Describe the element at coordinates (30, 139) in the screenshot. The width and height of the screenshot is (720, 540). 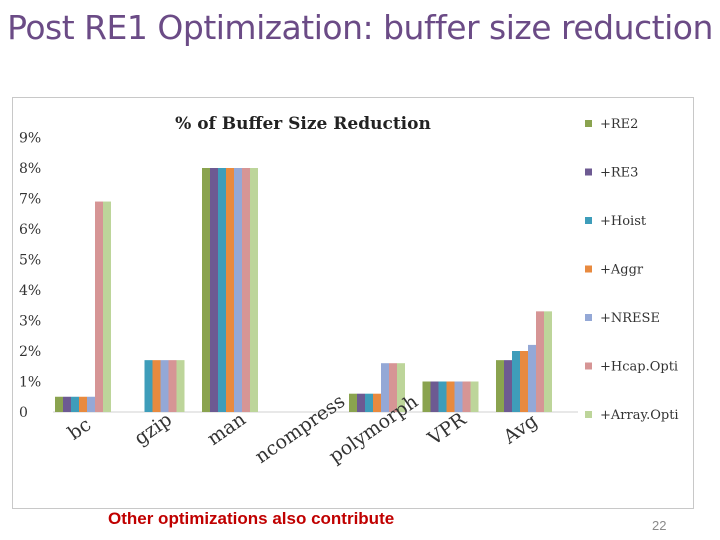
I see `y-tick-label: 9%` at that location.